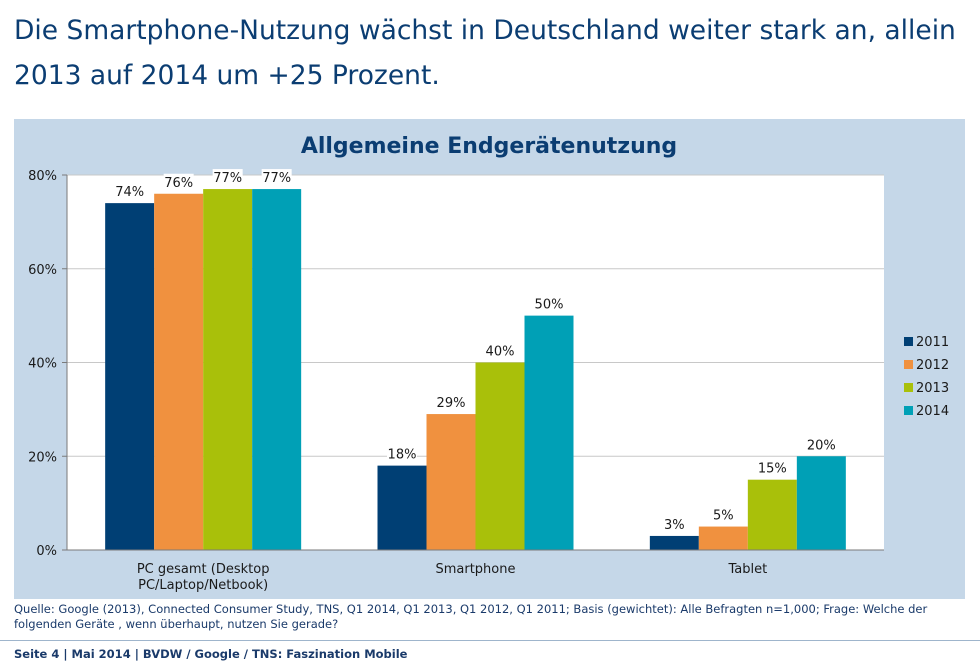 This screenshot has width=980, height=666. I want to click on data-label: 74%, so click(129, 192).